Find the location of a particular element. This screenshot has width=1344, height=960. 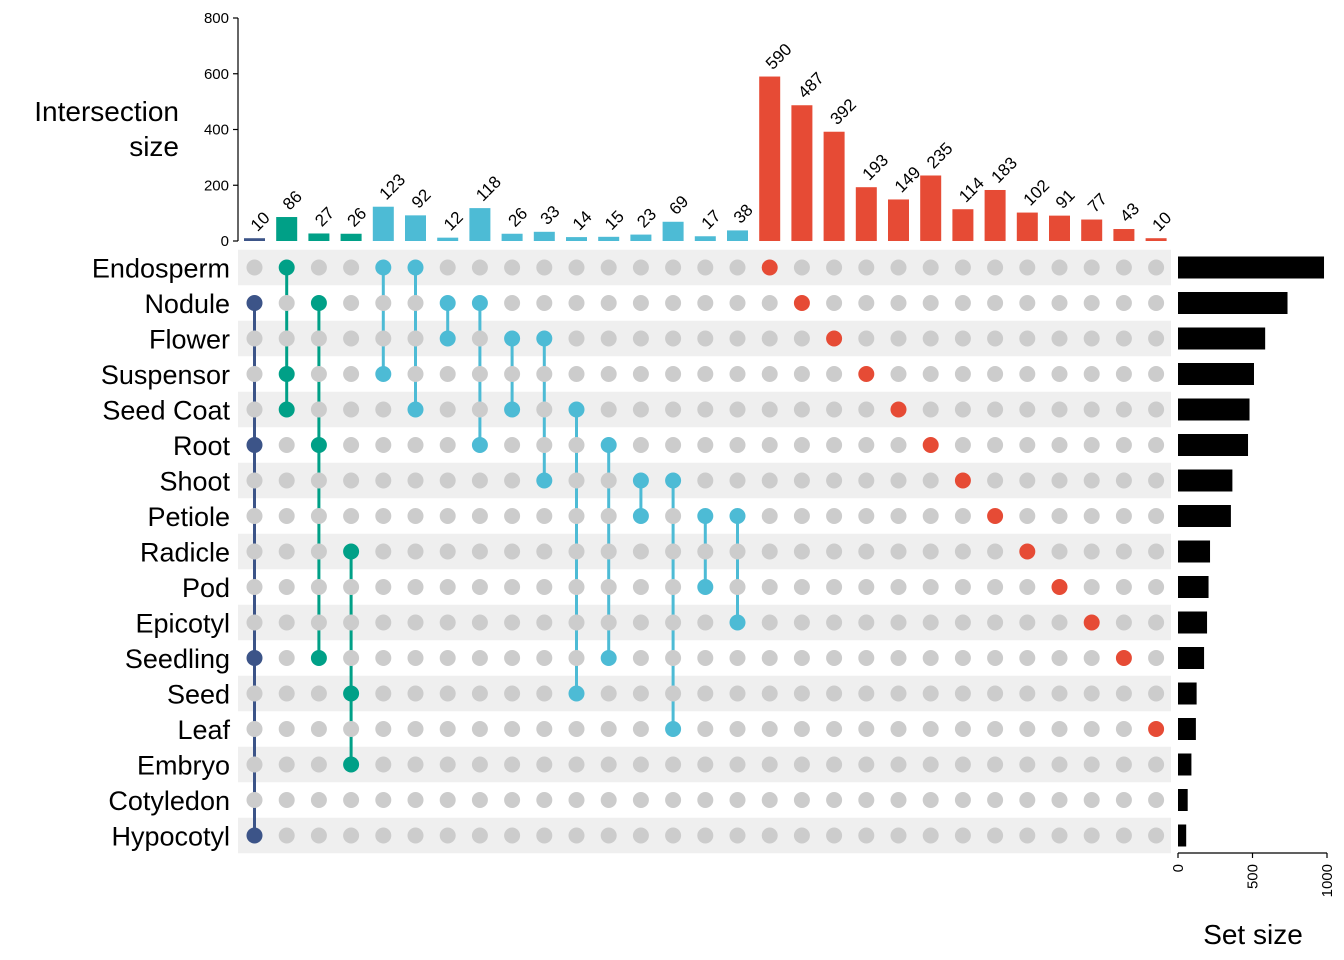

intersection-bar-value-label: 23 is located at coordinates (646, 218).